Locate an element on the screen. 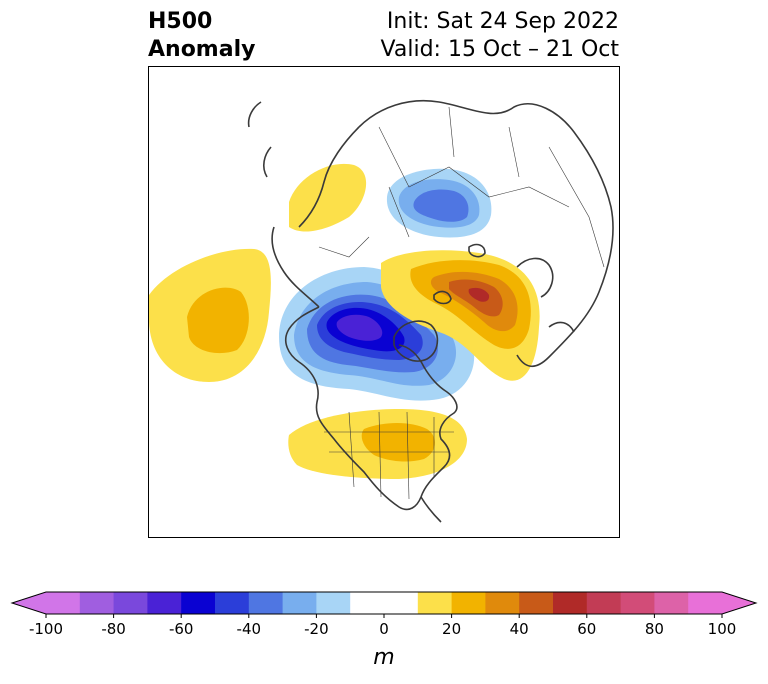 Image resolution: width=768 pixels, height=684 pixels. colorbar: -100 -80 -60 -40 -20 0 20 40 60 80 100 is located at coordinates (384, 614).